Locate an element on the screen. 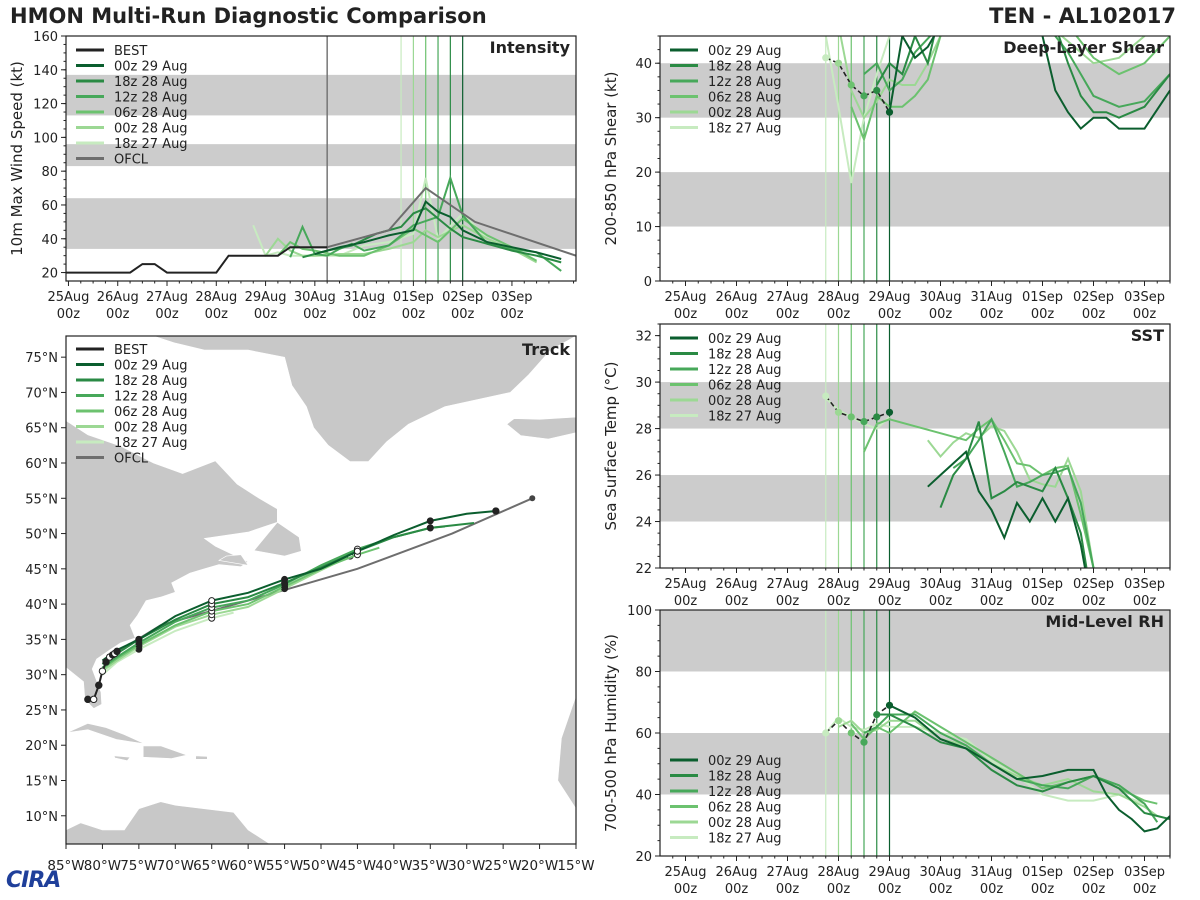  shear-ylabel: 200-850 hPa Shear (kt) is located at coordinates (611, 159).